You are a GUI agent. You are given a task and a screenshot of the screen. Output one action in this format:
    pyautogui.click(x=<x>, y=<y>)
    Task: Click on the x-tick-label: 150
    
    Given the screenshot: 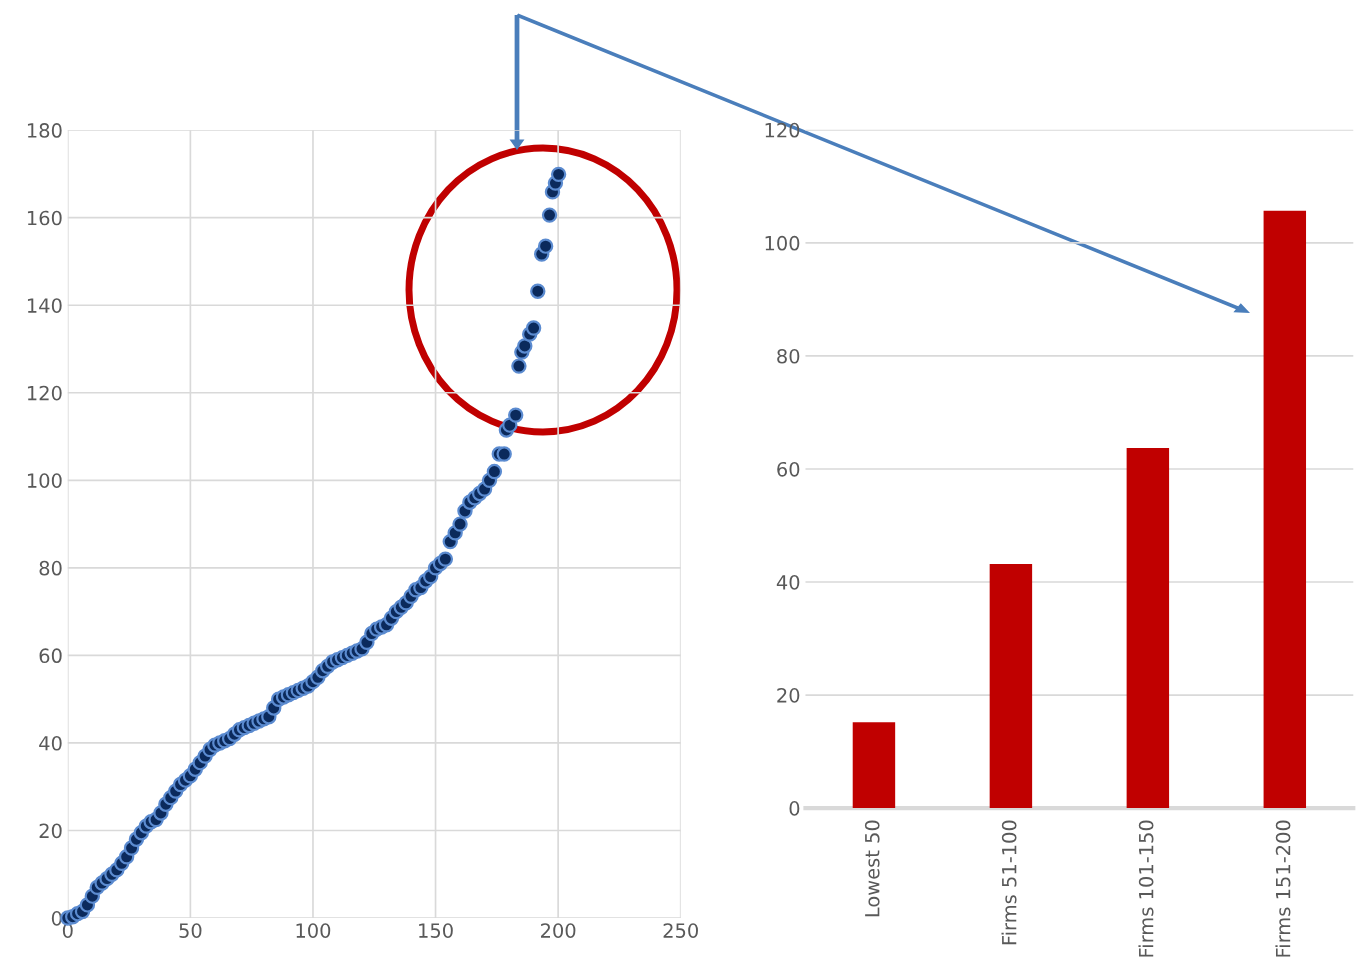 What is the action you would take?
    pyautogui.click(x=436, y=930)
    